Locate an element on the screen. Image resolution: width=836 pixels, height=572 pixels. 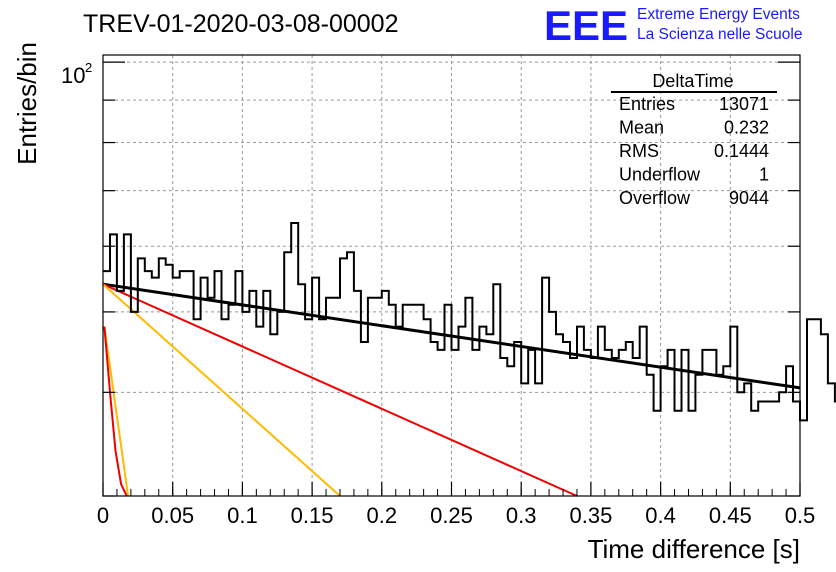
stats-row-value: 9044 is located at coordinates (749, 198).